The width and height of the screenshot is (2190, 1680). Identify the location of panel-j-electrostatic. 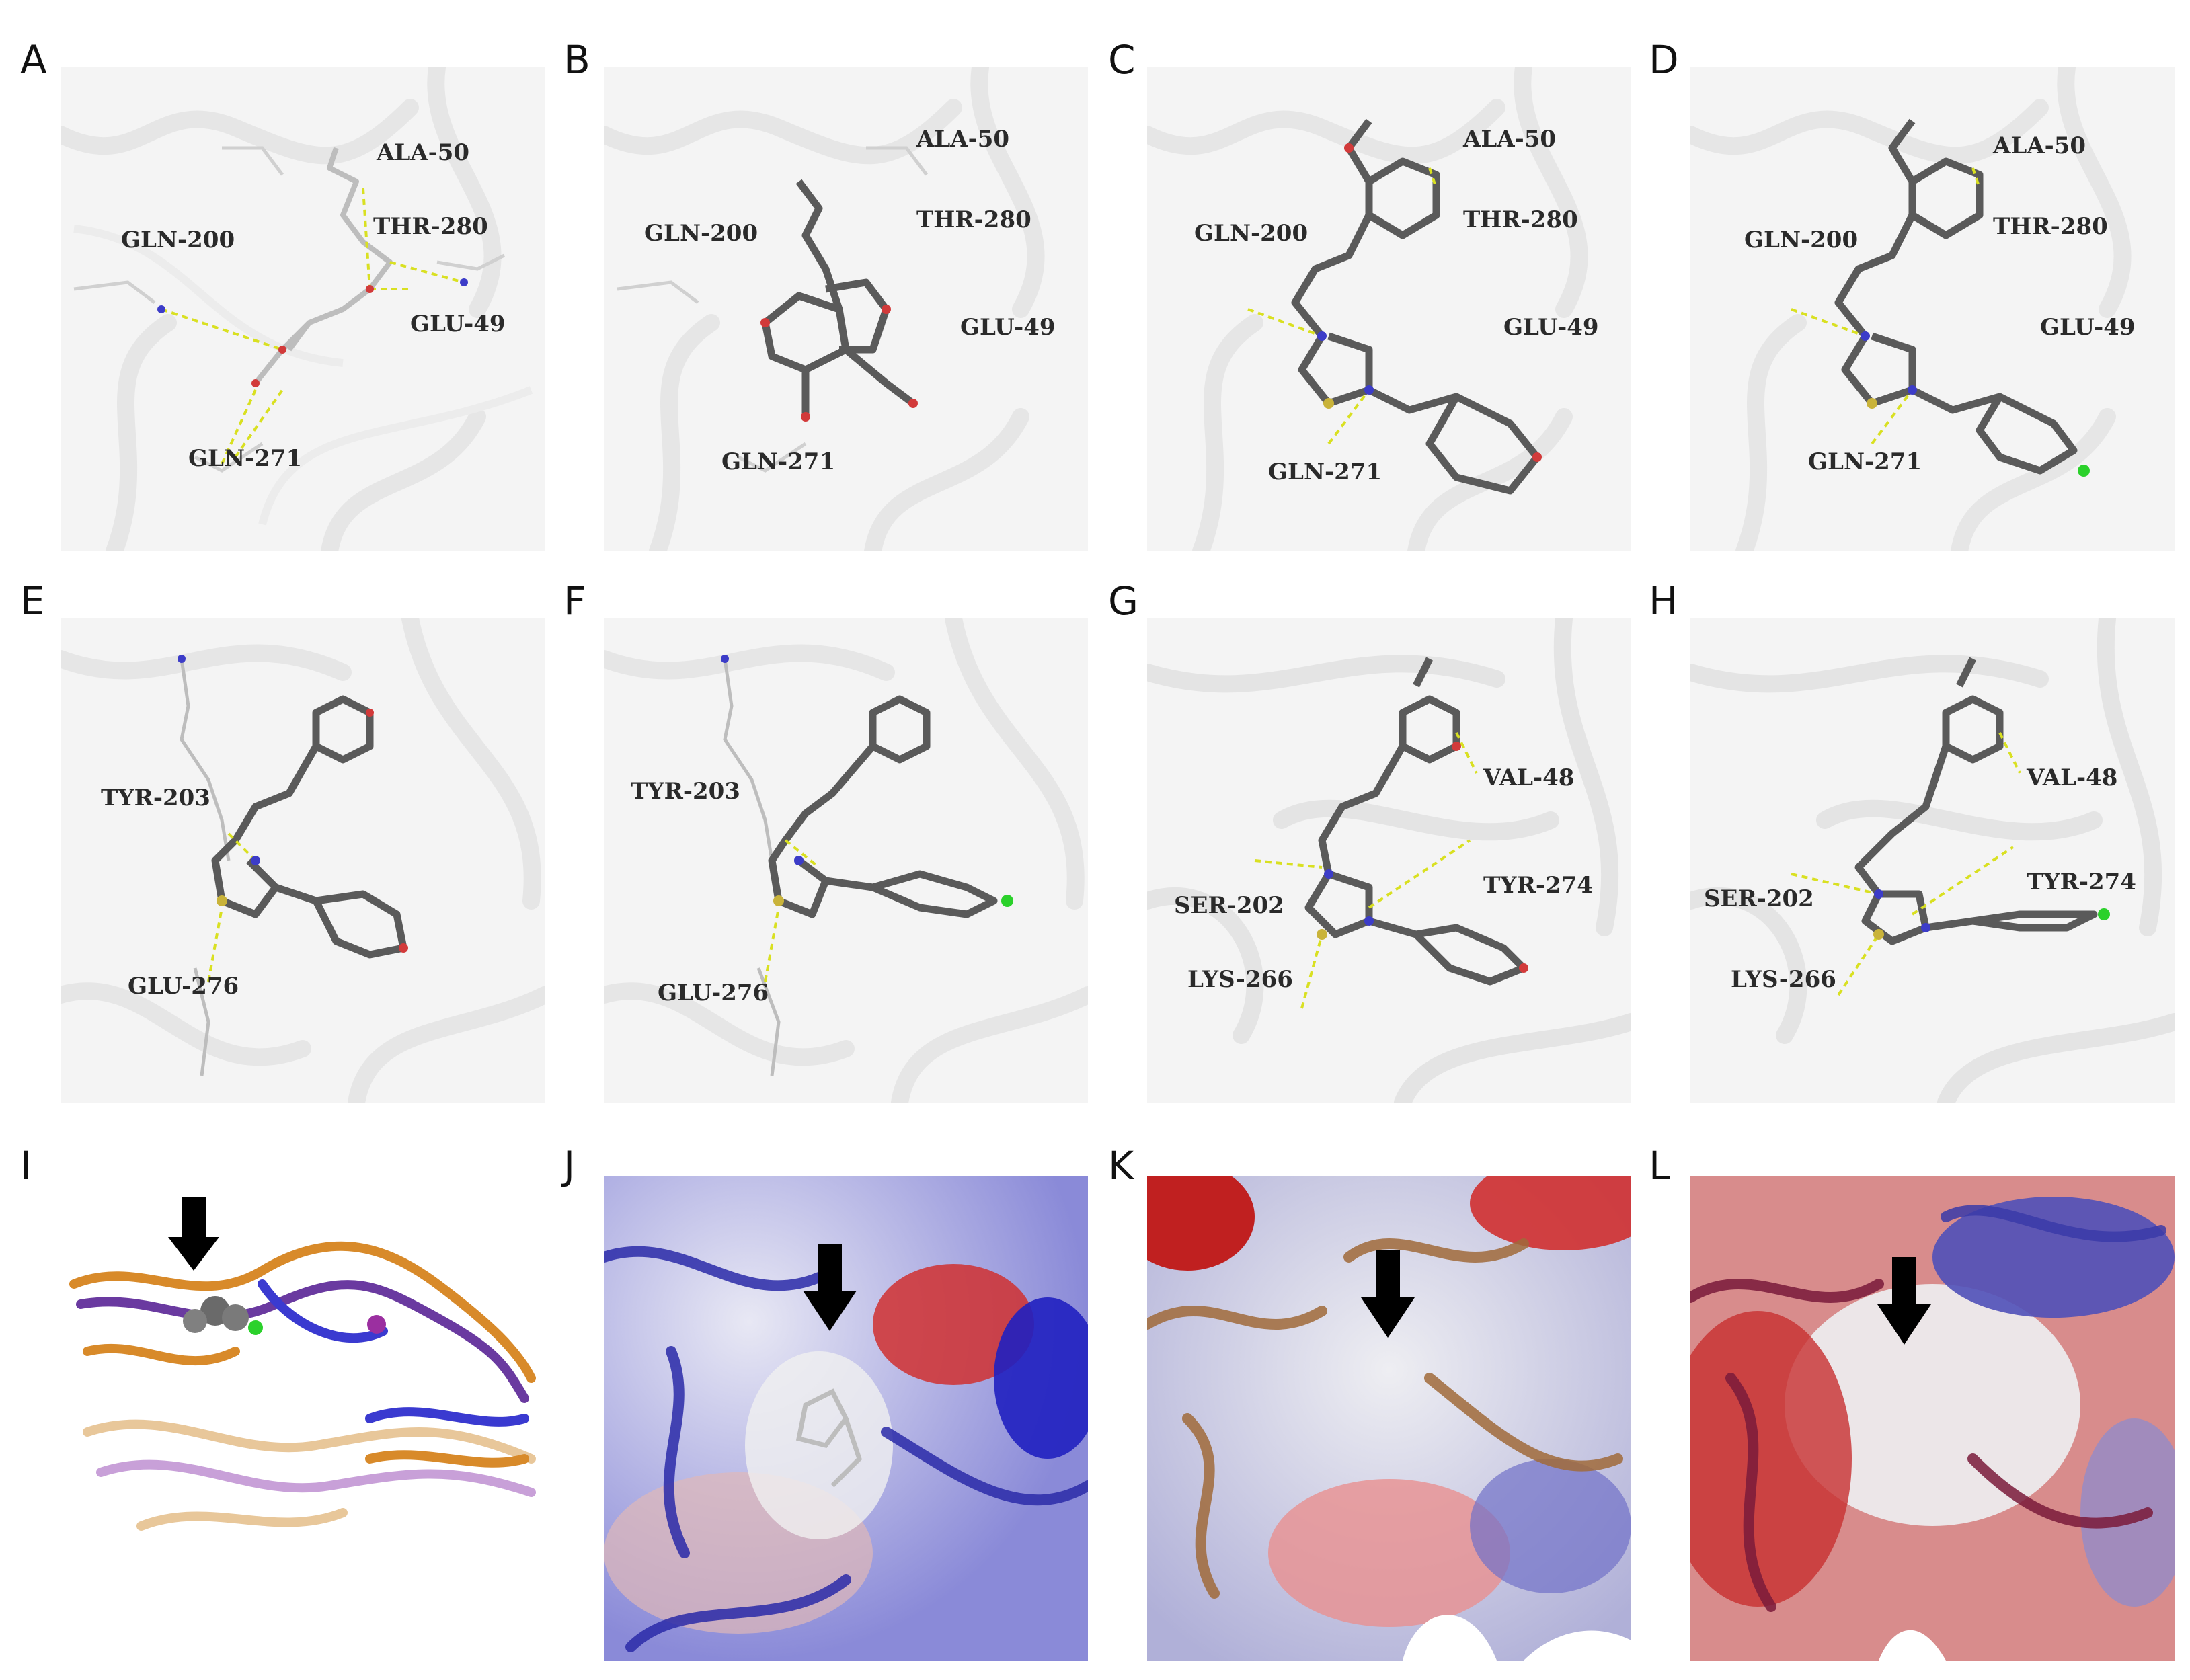
(846, 1419).